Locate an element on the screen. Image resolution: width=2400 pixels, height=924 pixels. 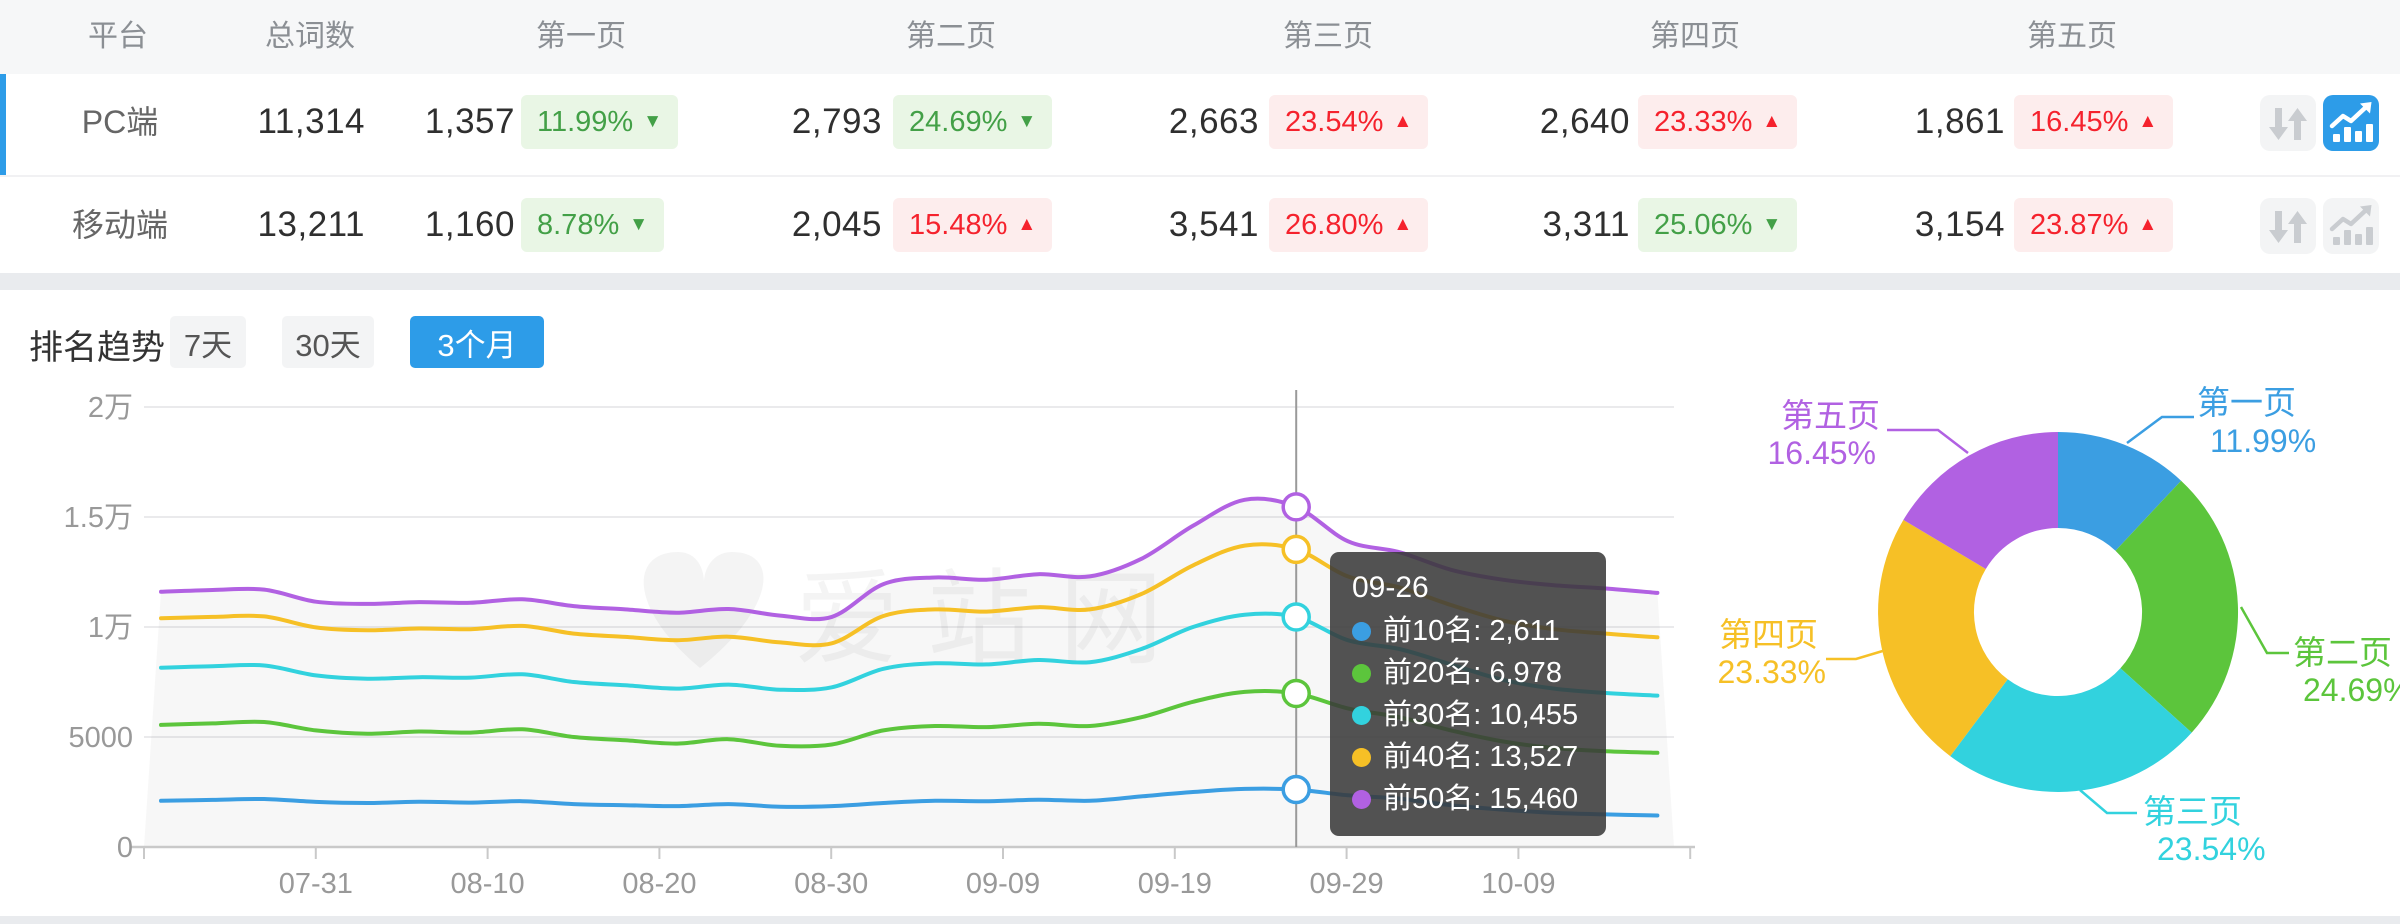
donut-slice-第五页 is located at coordinates (1980, 500).